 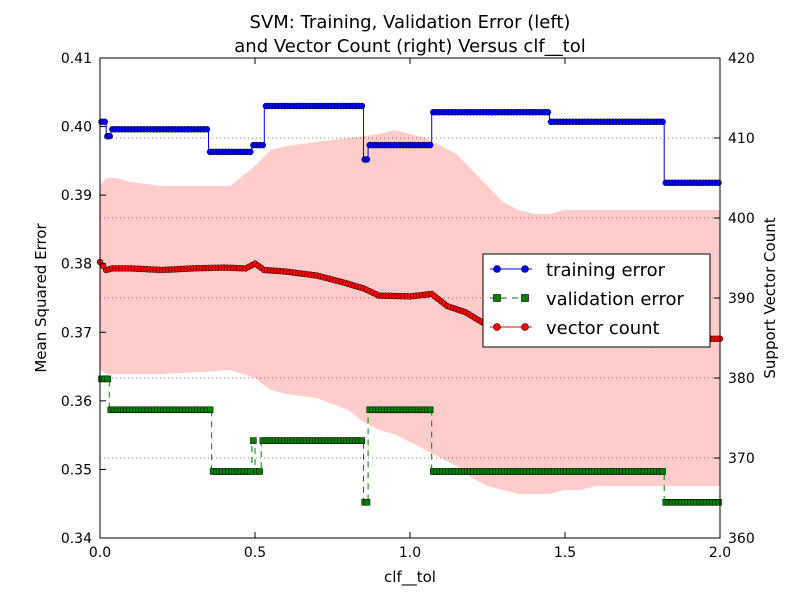 What do you see at coordinates (83, 299) in the screenshot?
I see `y-axis-left: 0.34 0.35 0.36 0.37 0.38 0.39 0.40 0.41` at bounding box center [83, 299].